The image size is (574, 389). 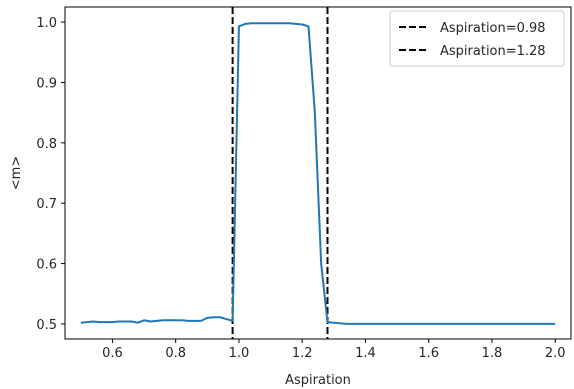 What do you see at coordinates (493, 51) in the screenshot?
I see `legend-label-1: Aspiration=1.28` at bounding box center [493, 51].